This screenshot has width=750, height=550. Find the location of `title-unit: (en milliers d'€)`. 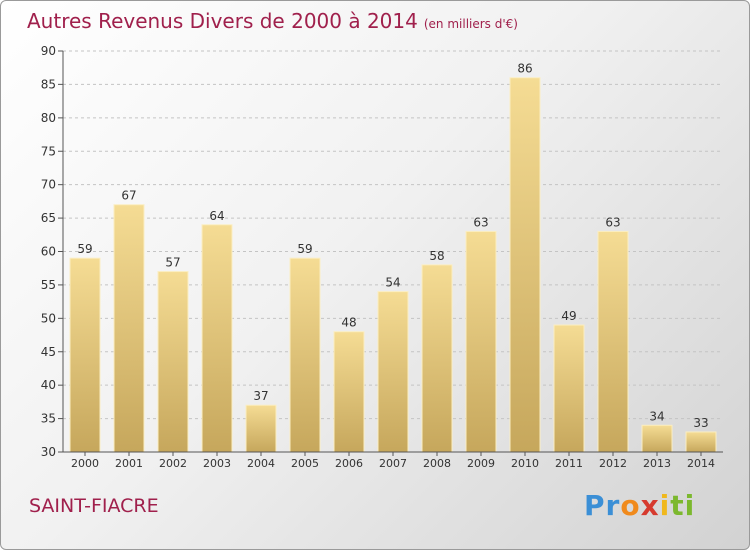

title-unit: (en milliers d'€) is located at coordinates (470, 24).